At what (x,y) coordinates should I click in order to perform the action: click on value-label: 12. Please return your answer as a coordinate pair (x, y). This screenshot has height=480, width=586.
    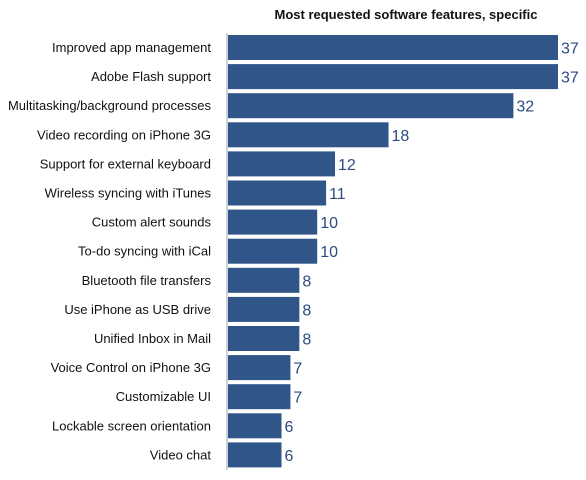
    Looking at the image, I should click on (347, 165).